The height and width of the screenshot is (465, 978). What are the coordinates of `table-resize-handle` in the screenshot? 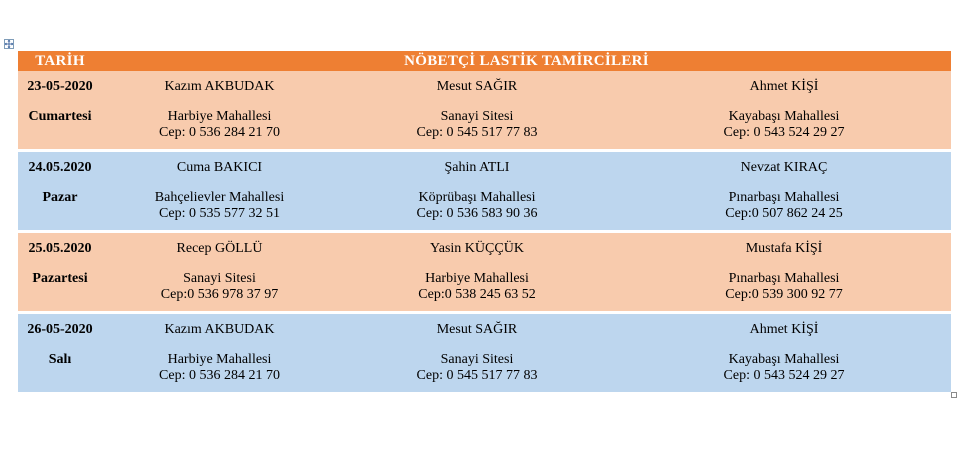 It's located at (954, 395).